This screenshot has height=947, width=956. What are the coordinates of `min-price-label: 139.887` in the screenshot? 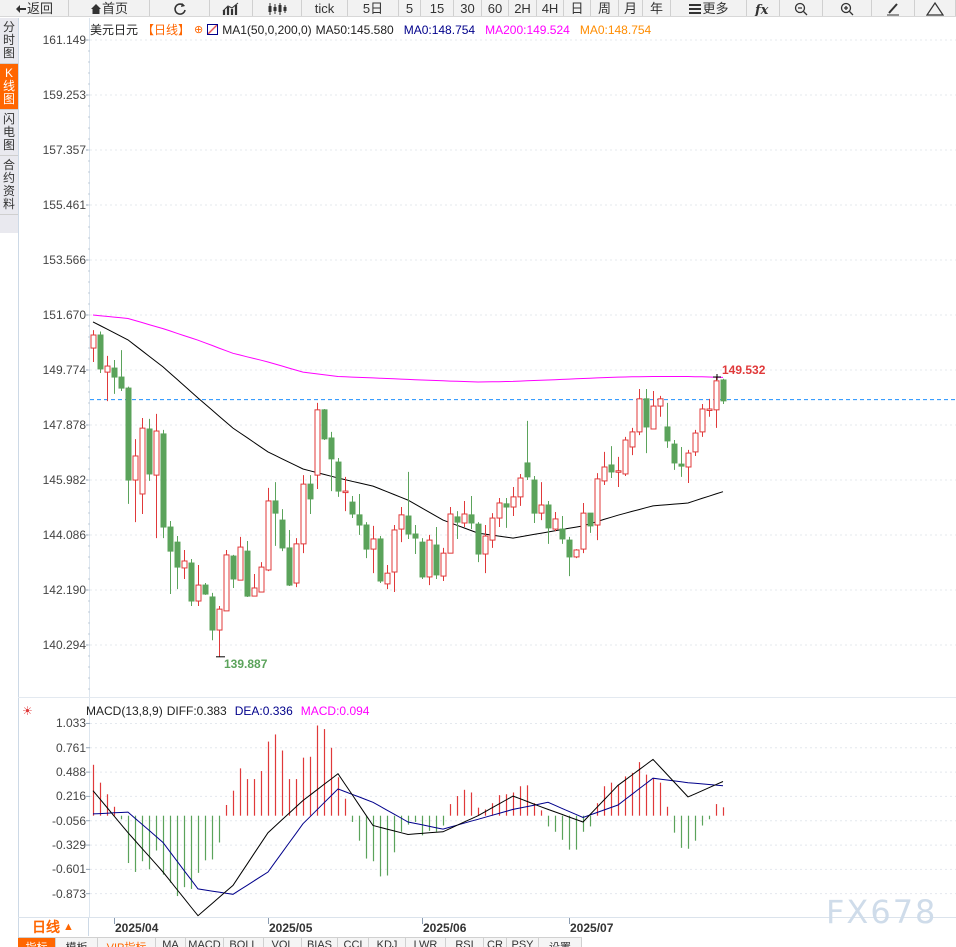 It's located at (246, 664).